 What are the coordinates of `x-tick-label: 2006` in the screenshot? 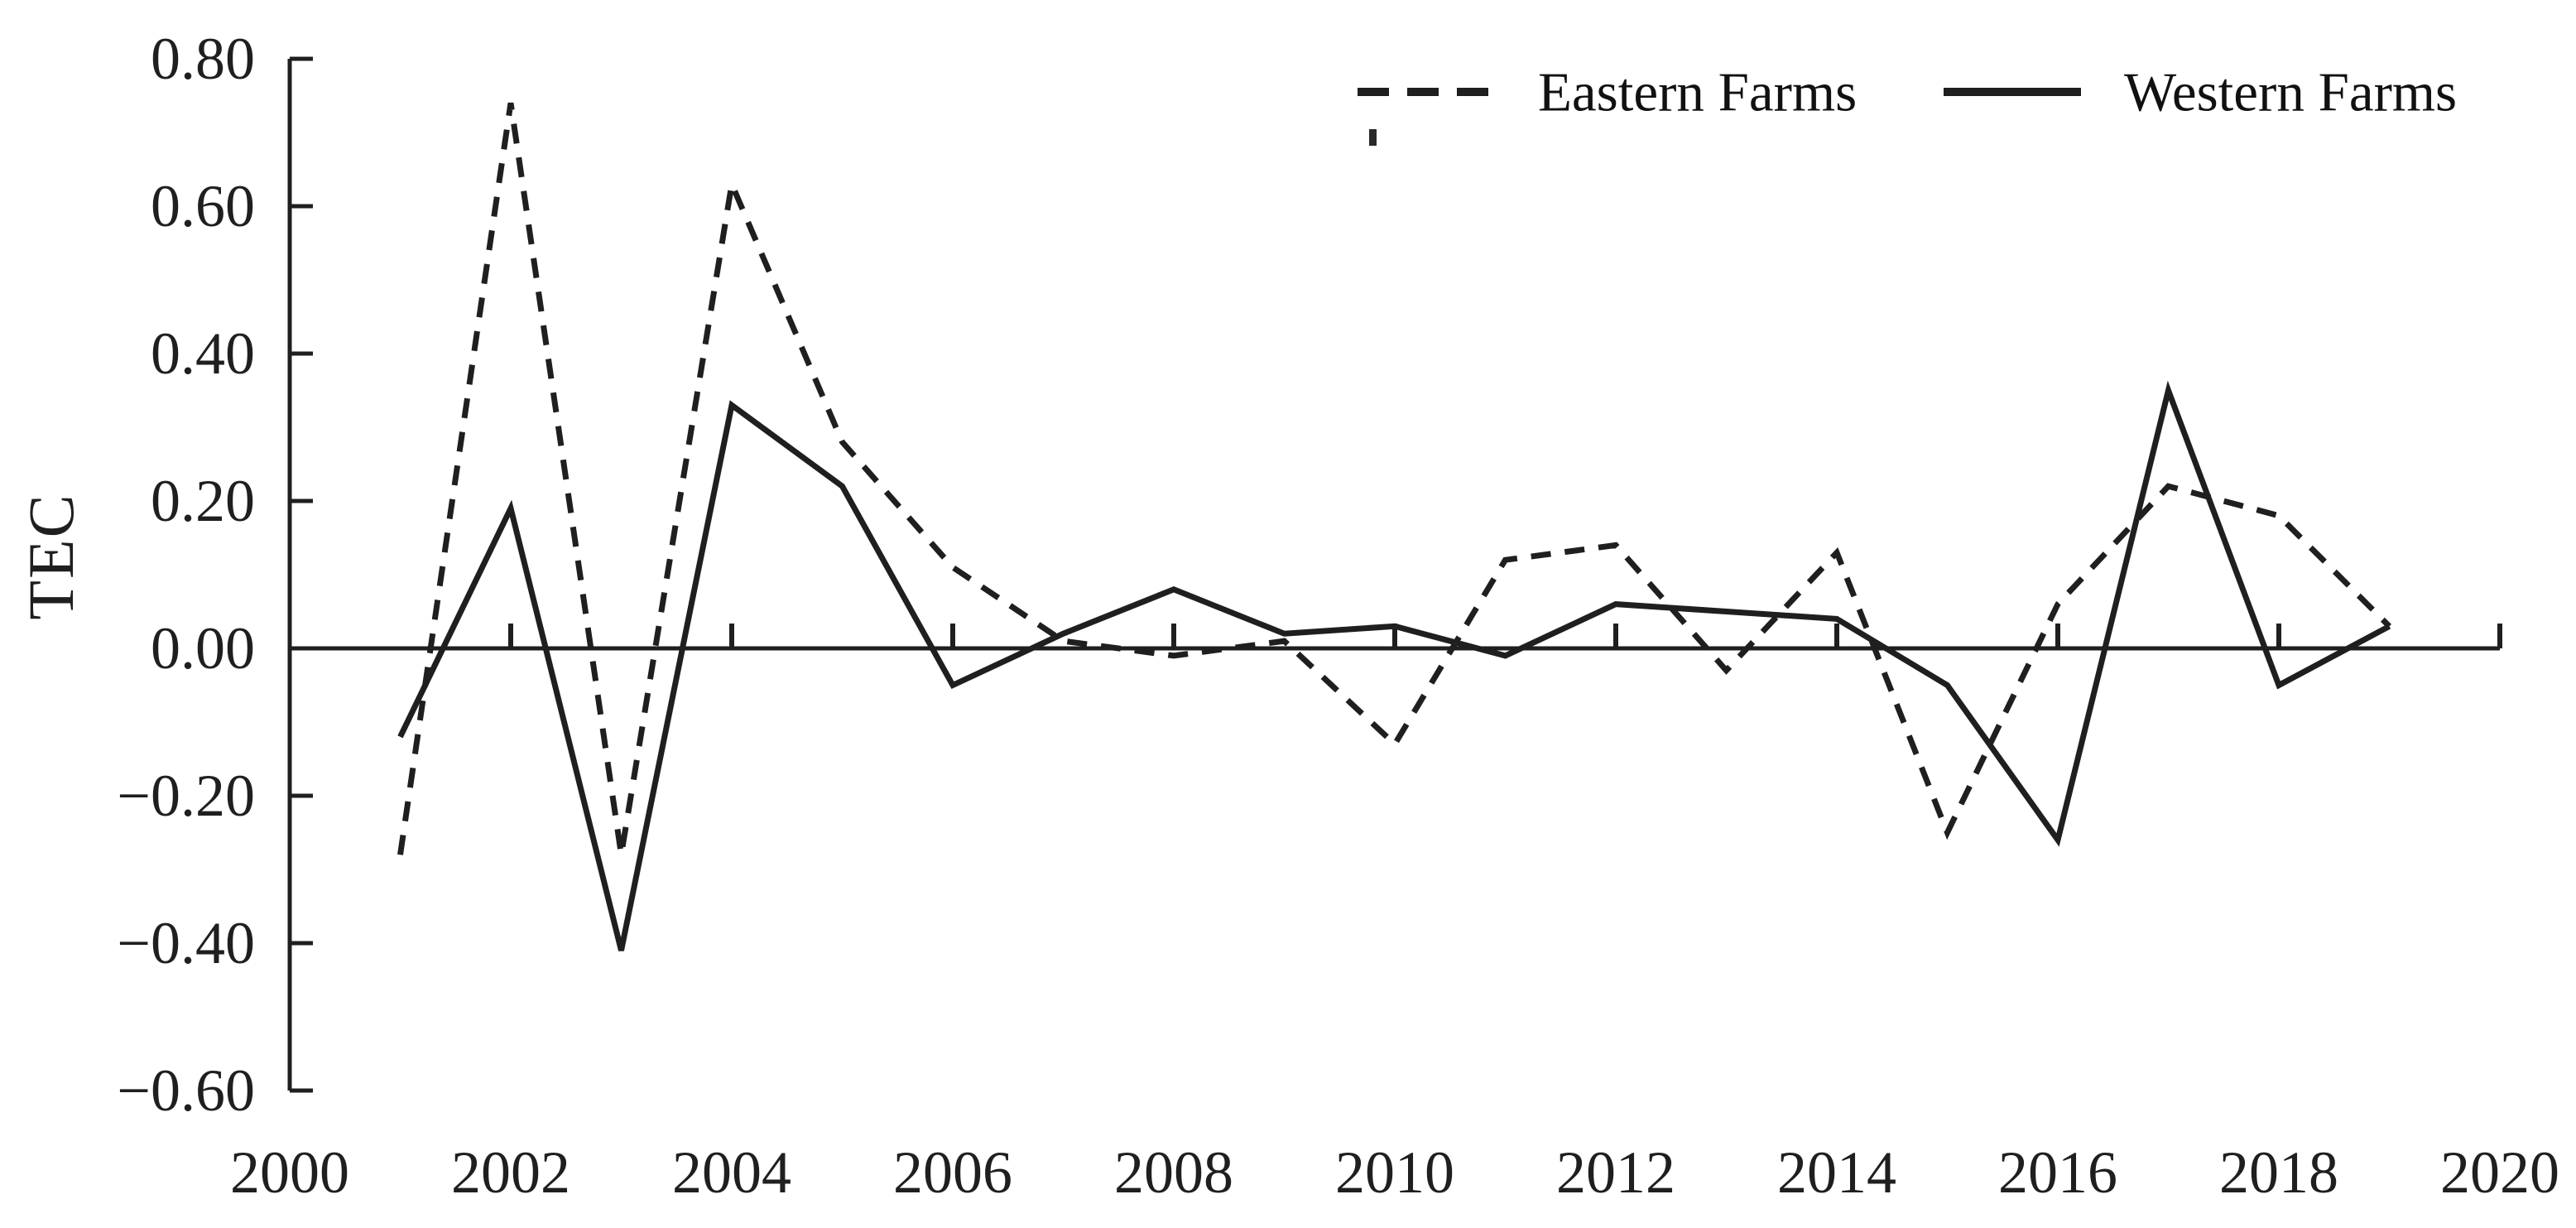 It's located at (952, 1172).